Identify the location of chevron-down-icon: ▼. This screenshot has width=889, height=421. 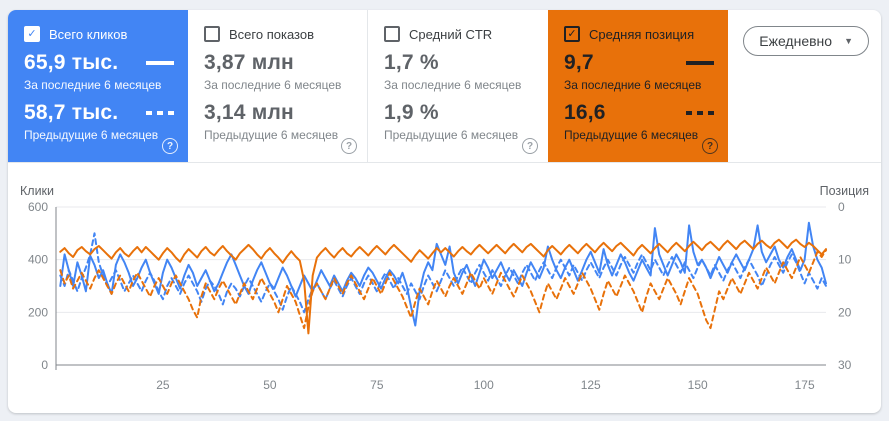
(848, 40).